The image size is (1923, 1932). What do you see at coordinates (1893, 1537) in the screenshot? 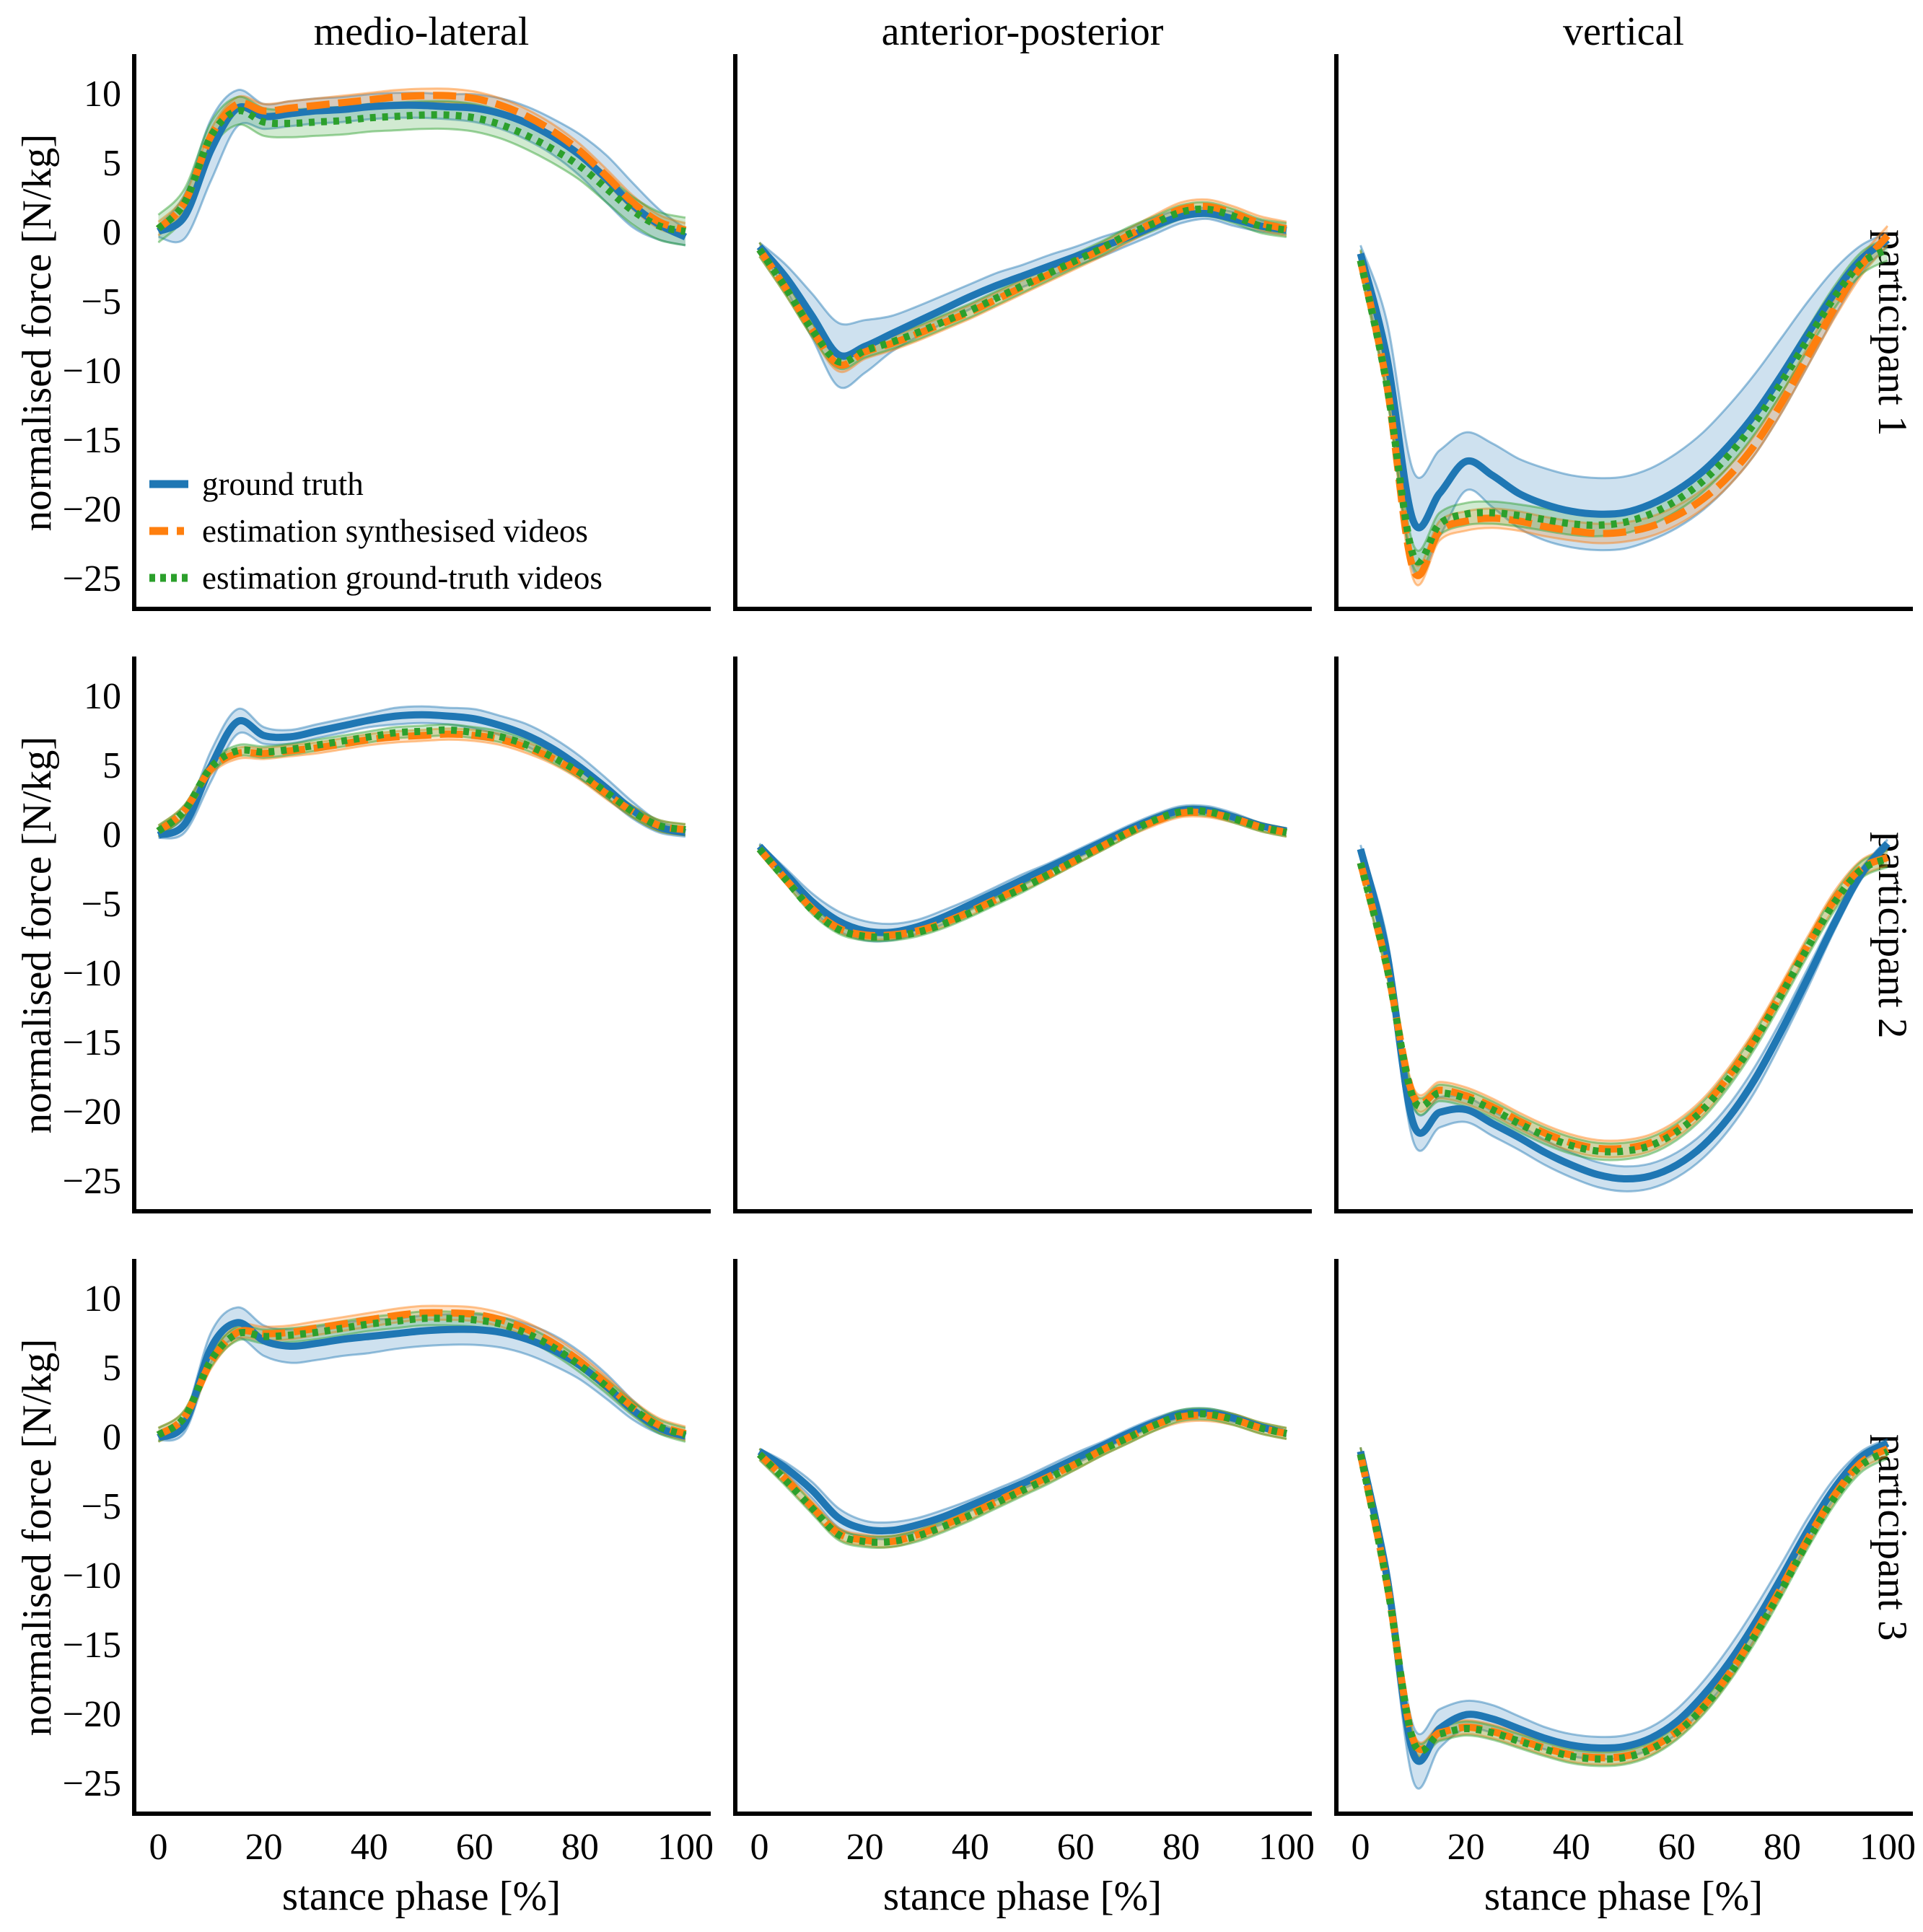
I see `participant-3-label: participant 3` at bounding box center [1893, 1537].